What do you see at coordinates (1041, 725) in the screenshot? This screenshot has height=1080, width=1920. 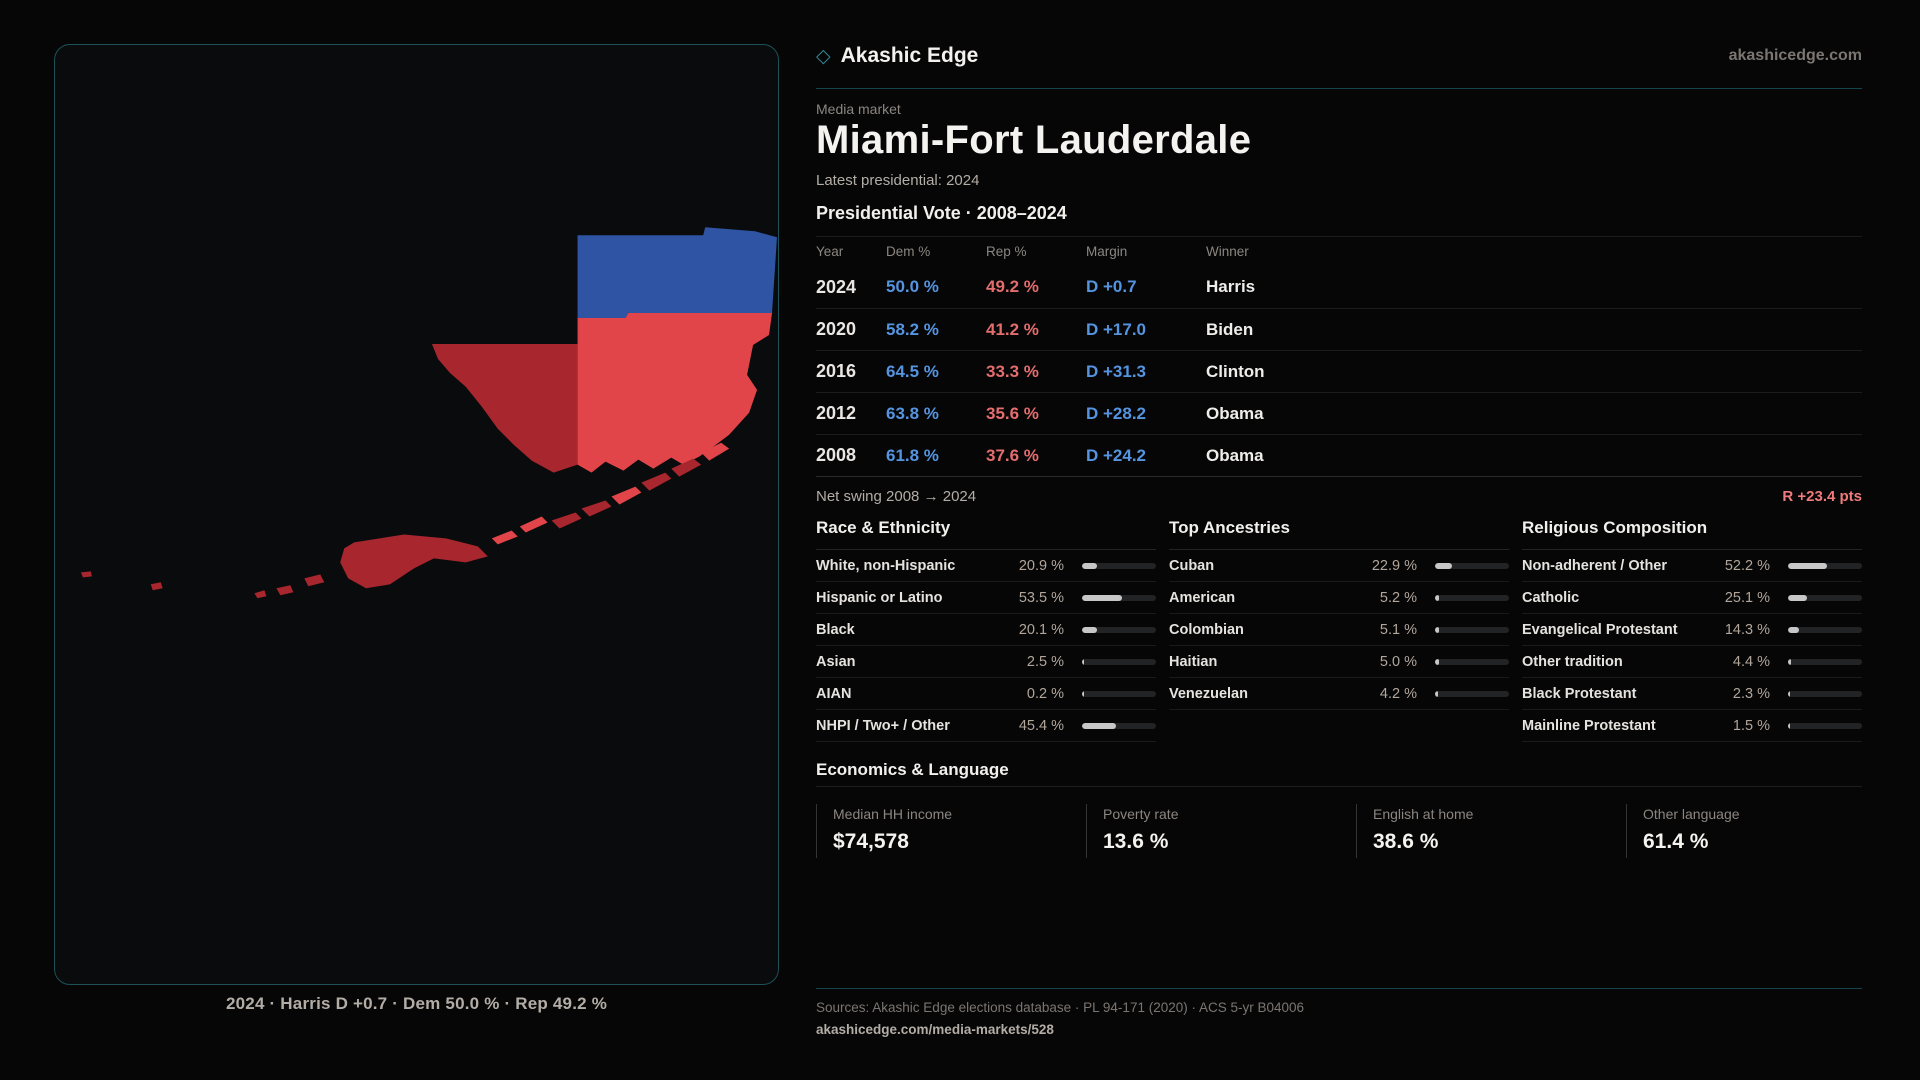 I see `demographic-value: 45.4 %` at bounding box center [1041, 725].